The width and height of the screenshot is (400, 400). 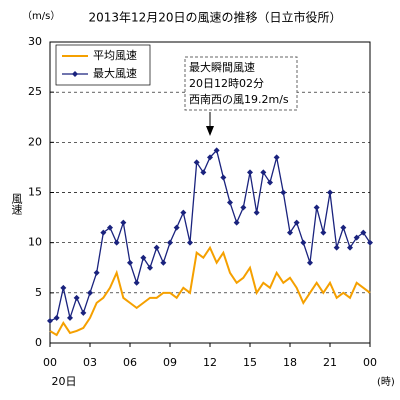 What do you see at coordinates (41, 16) in the screenshot?
I see `y-unit: （m/s）` at bounding box center [41, 16].